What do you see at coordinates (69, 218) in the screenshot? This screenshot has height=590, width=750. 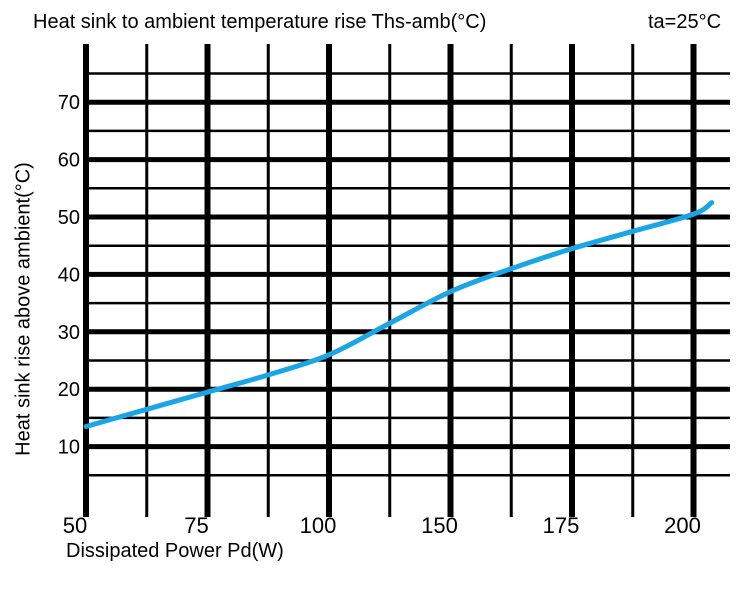 I see `y-tick-label: 50` at bounding box center [69, 218].